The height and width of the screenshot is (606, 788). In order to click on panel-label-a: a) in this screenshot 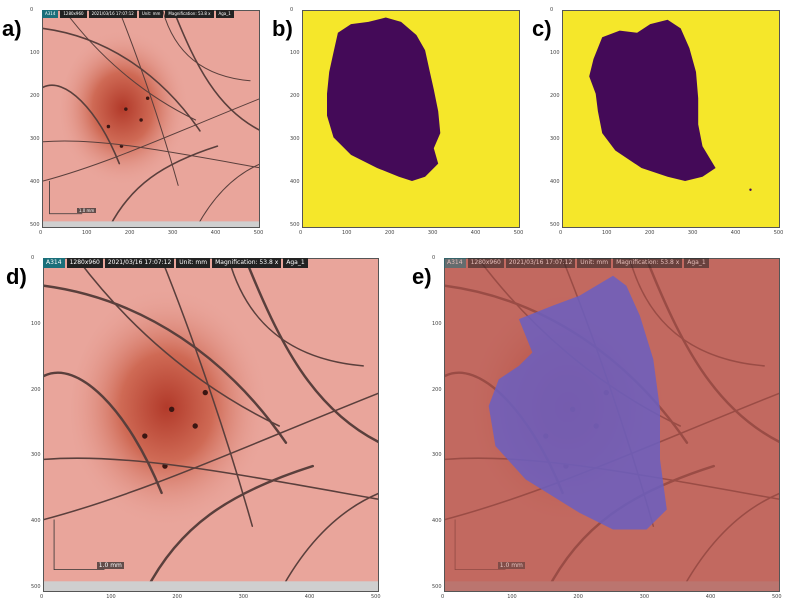, I will do `click(12, 28)`.